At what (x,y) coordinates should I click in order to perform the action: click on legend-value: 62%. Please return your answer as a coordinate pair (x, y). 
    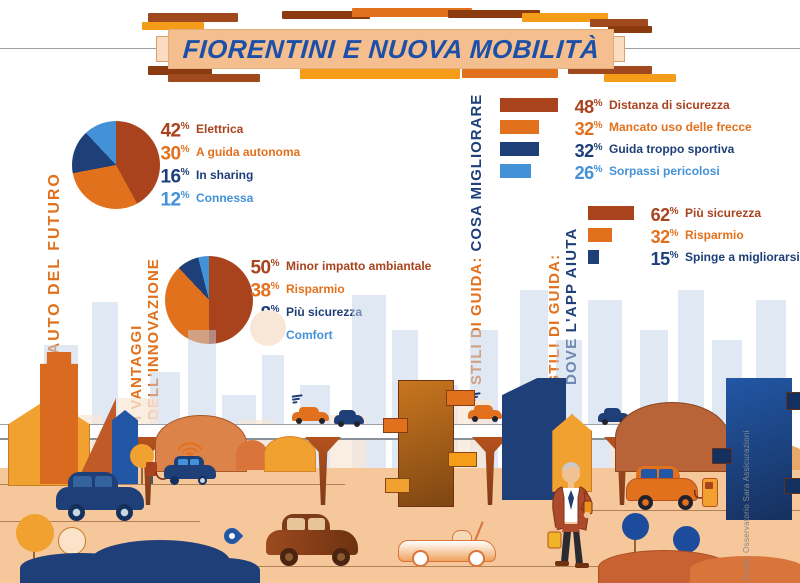
    Looking at the image, I should click on (664, 214).